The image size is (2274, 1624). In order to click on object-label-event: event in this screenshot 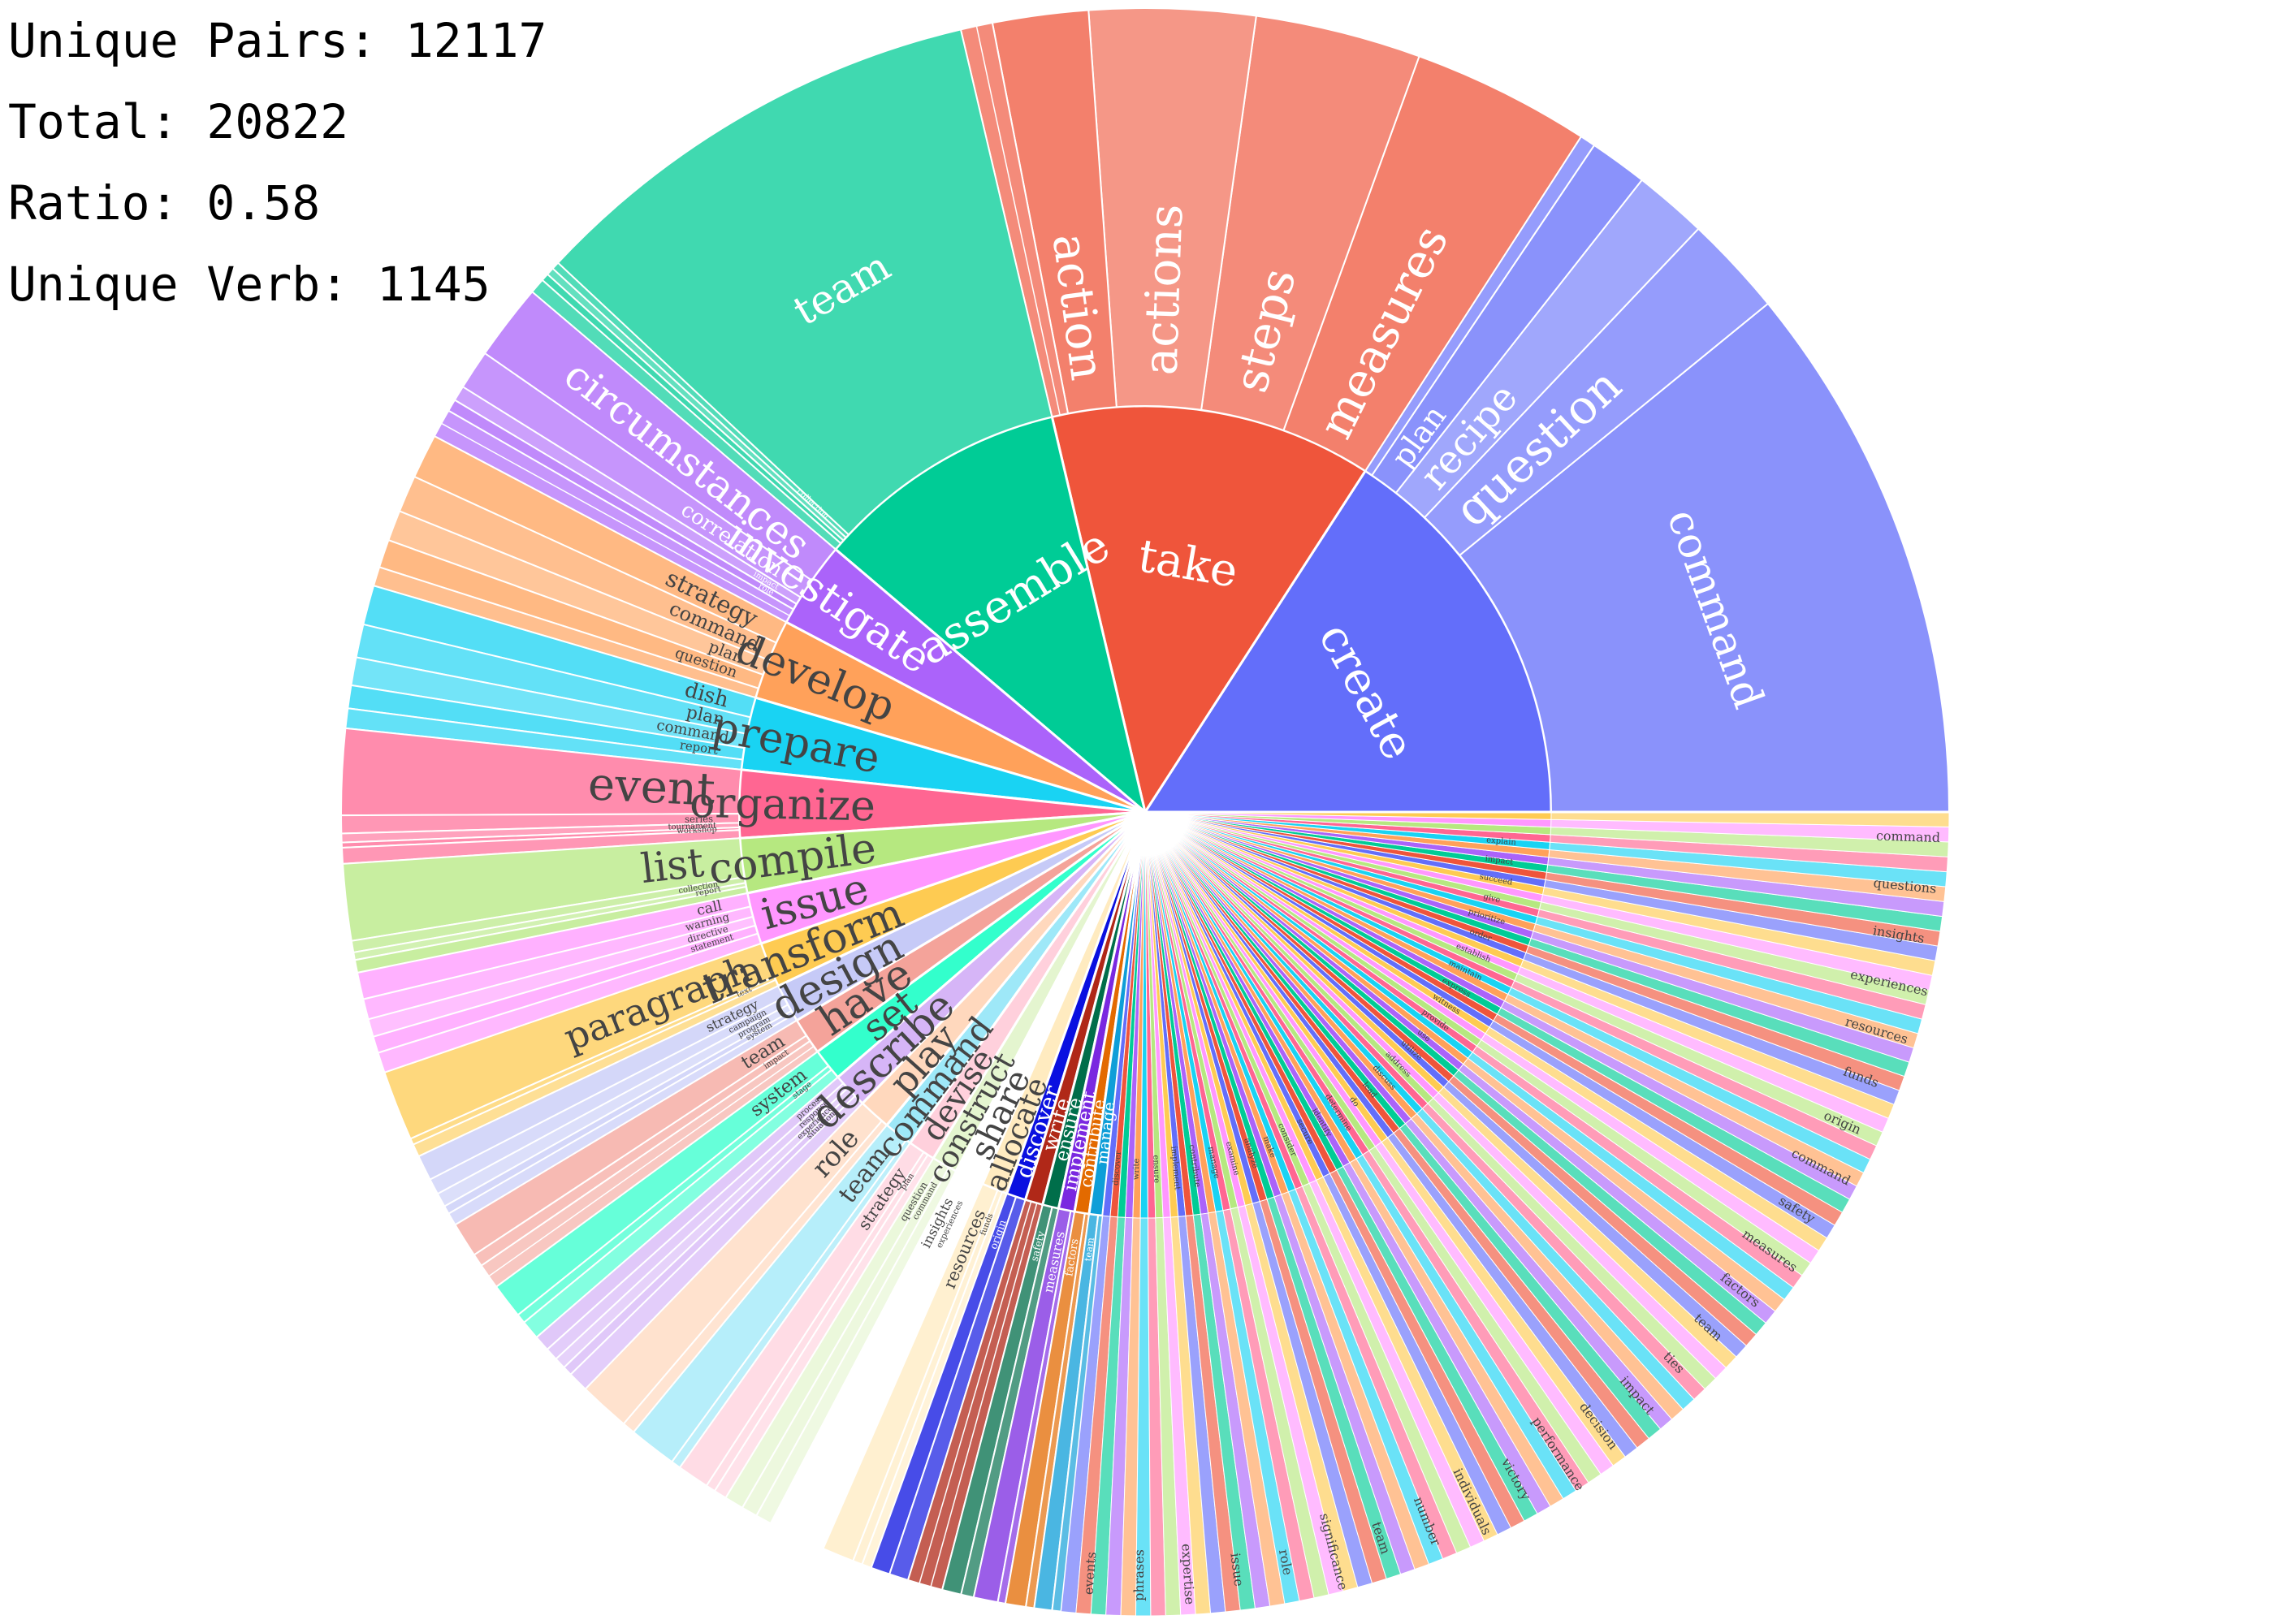, I will do `click(652, 788)`.